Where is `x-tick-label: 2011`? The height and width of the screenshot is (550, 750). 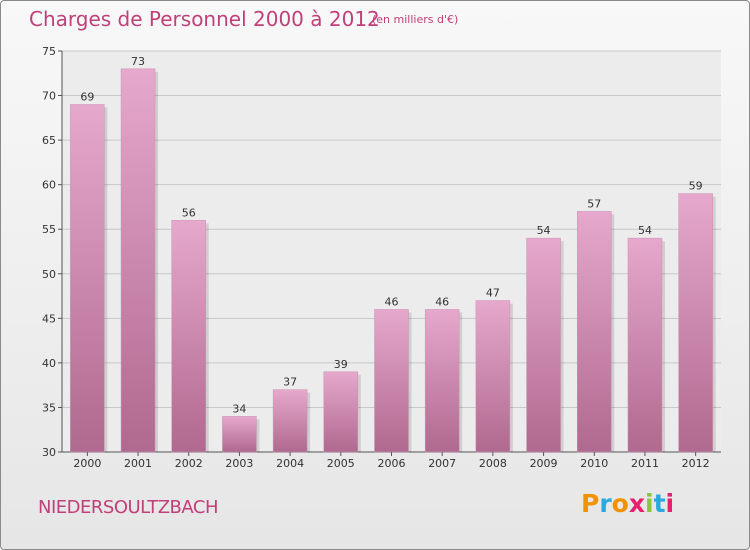
x-tick-label: 2011 is located at coordinates (645, 463).